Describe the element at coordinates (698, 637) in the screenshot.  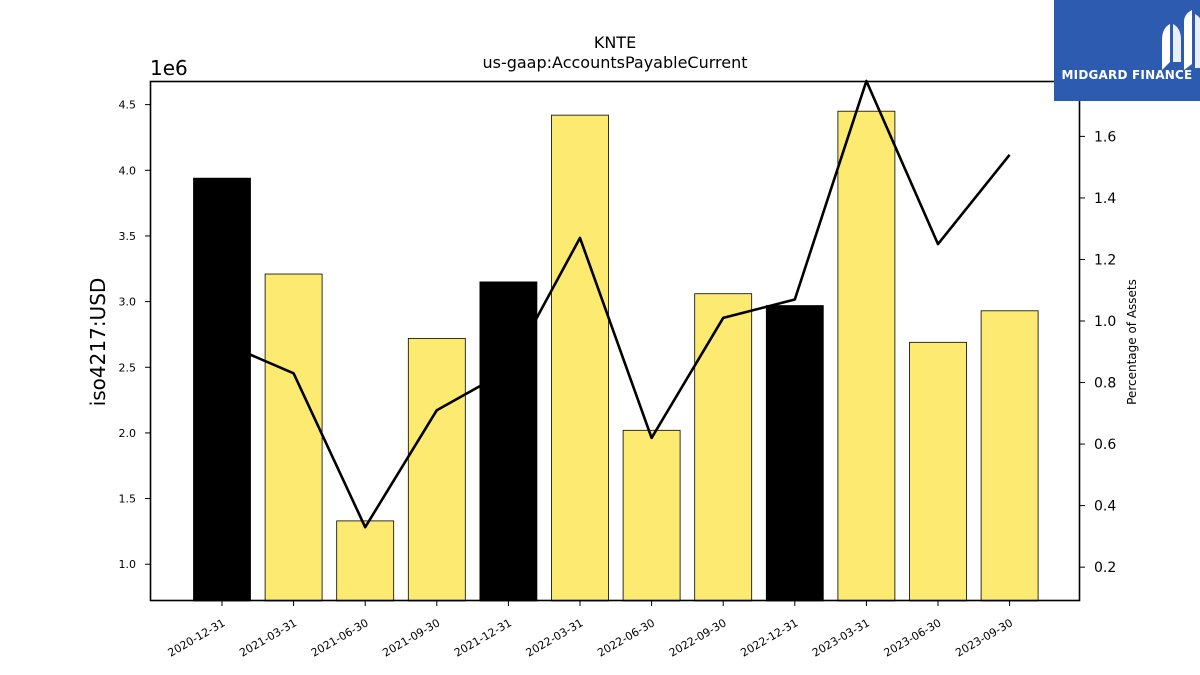
I see `x-tick-label: 2022-09-30` at that location.